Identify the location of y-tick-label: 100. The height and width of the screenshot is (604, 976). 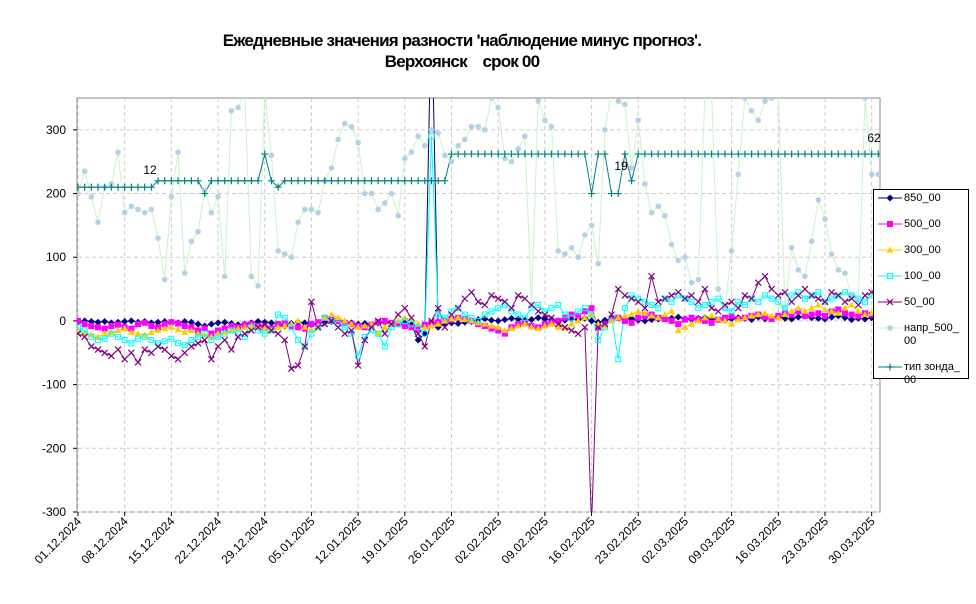
(56, 257).